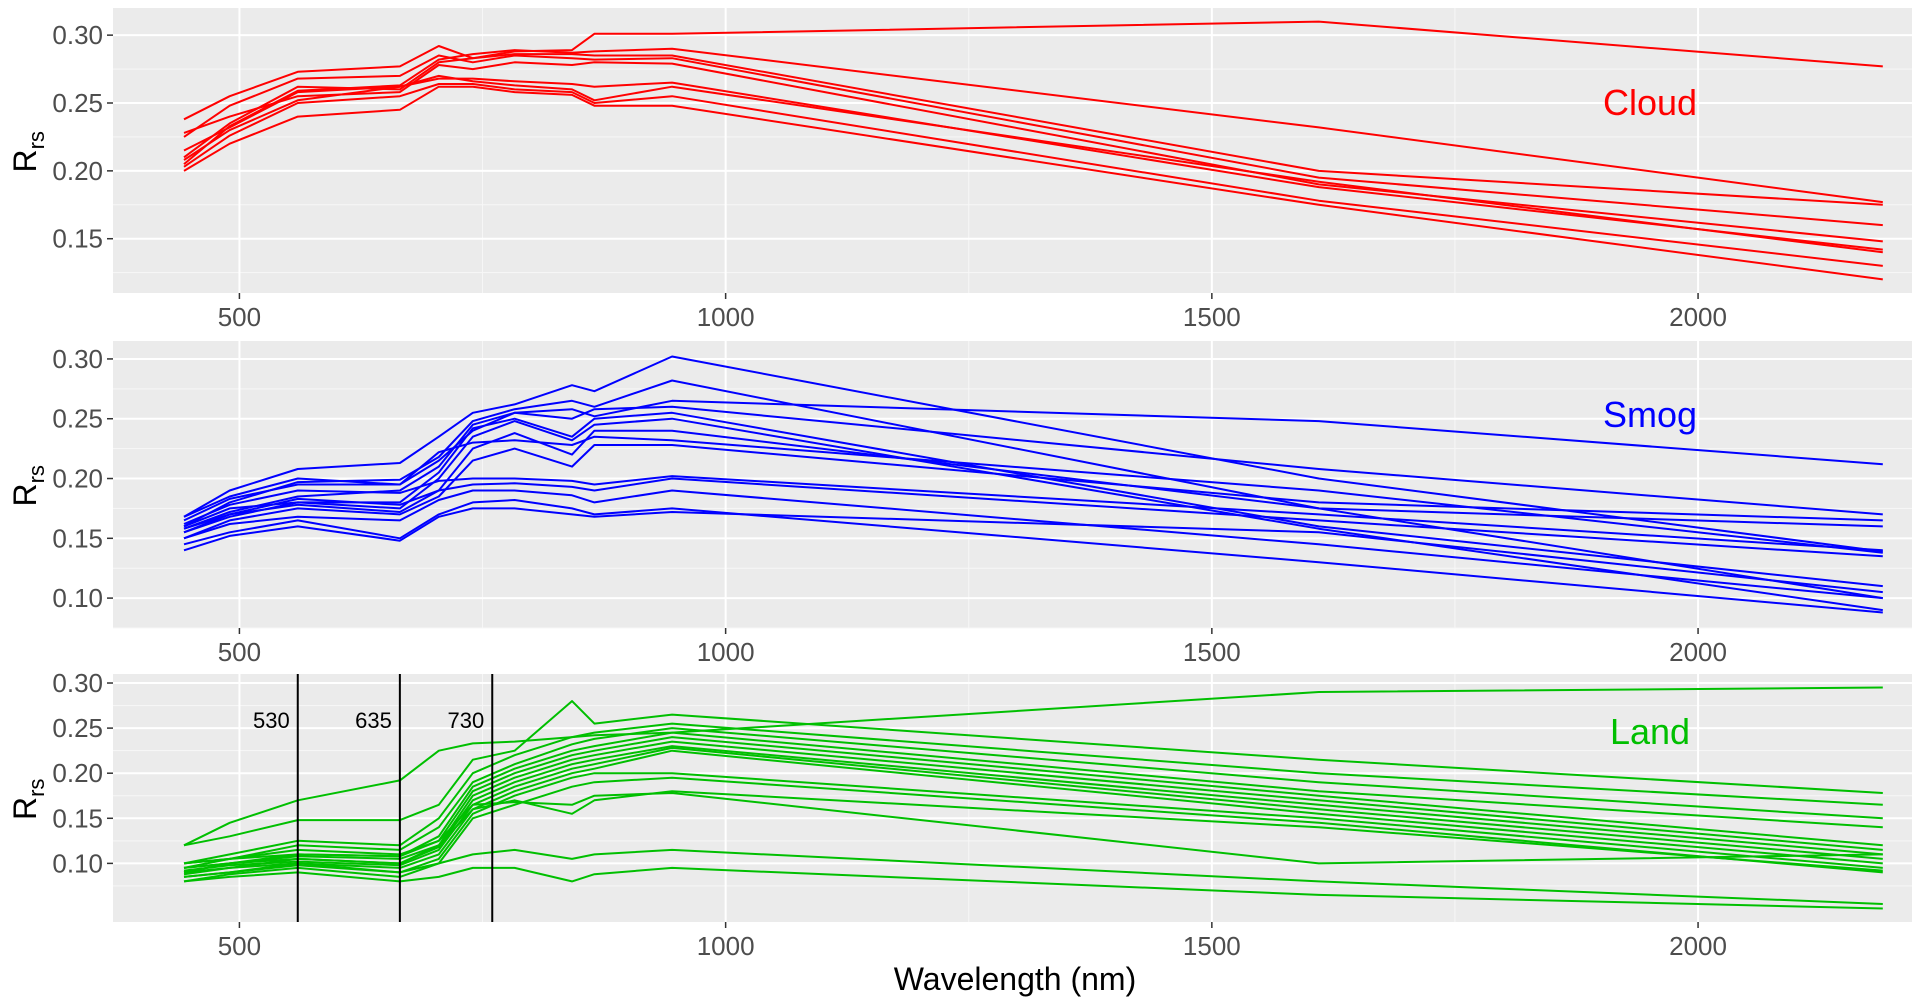 The width and height of the screenshot is (1920, 1001). What do you see at coordinates (466, 720) in the screenshot?
I see `reference-line-label: 730` at bounding box center [466, 720].